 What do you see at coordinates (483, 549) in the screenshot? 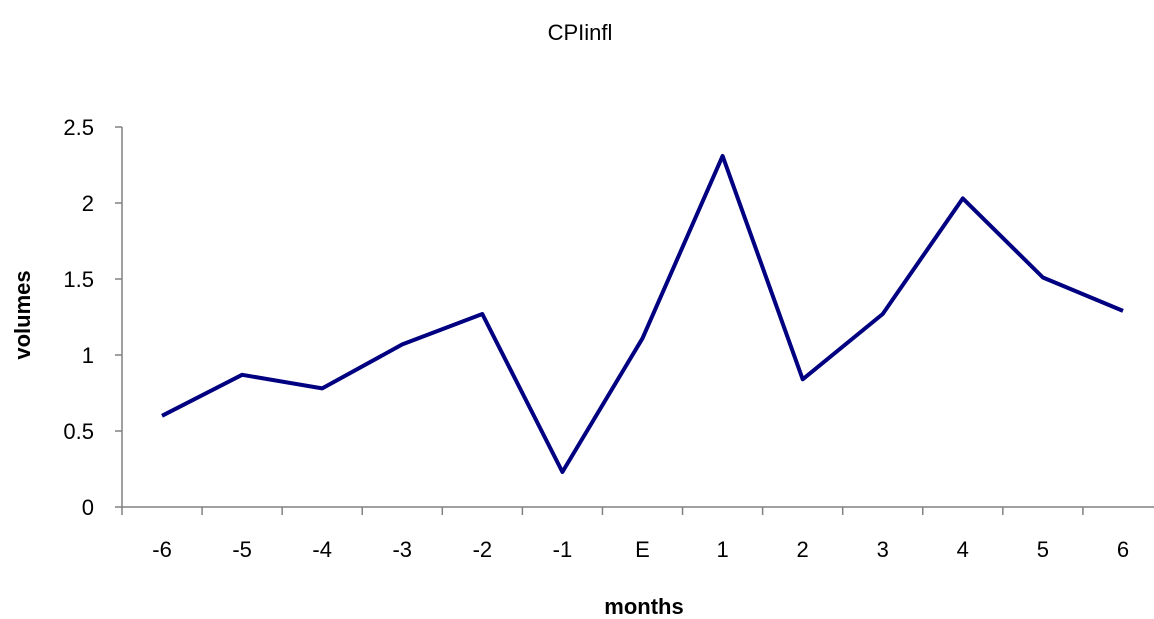
I see `x-tick-label: -2` at bounding box center [483, 549].